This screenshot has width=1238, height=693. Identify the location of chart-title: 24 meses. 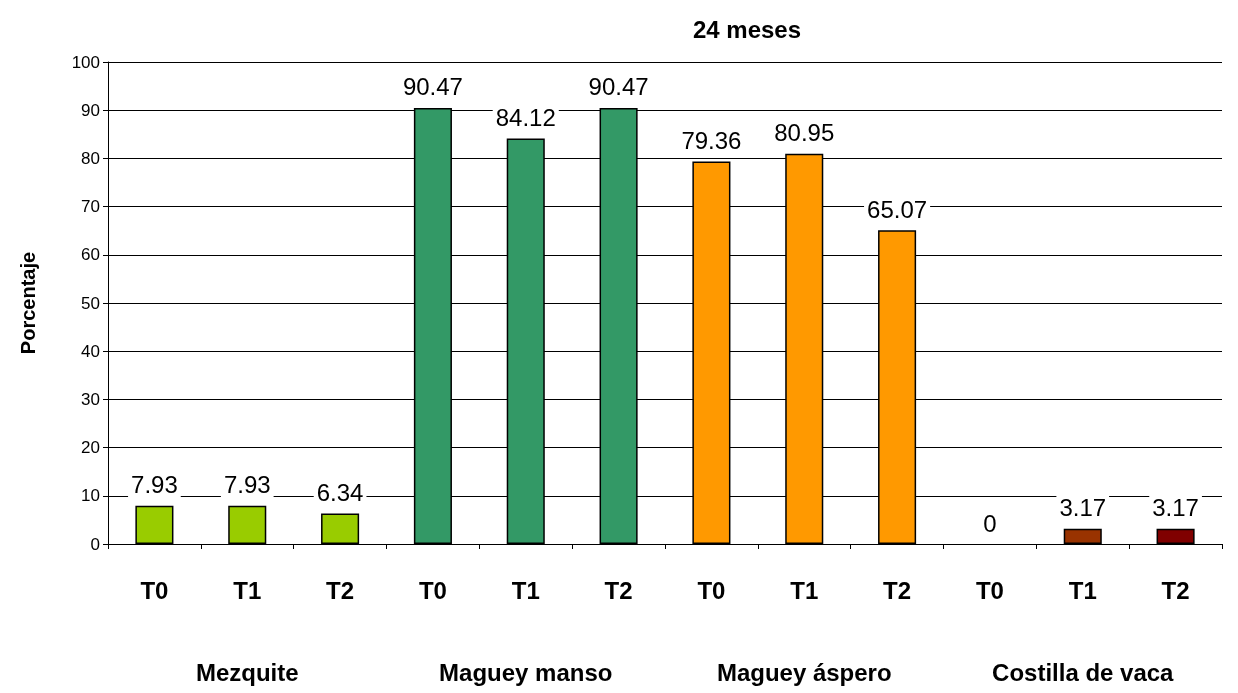
(747, 29).